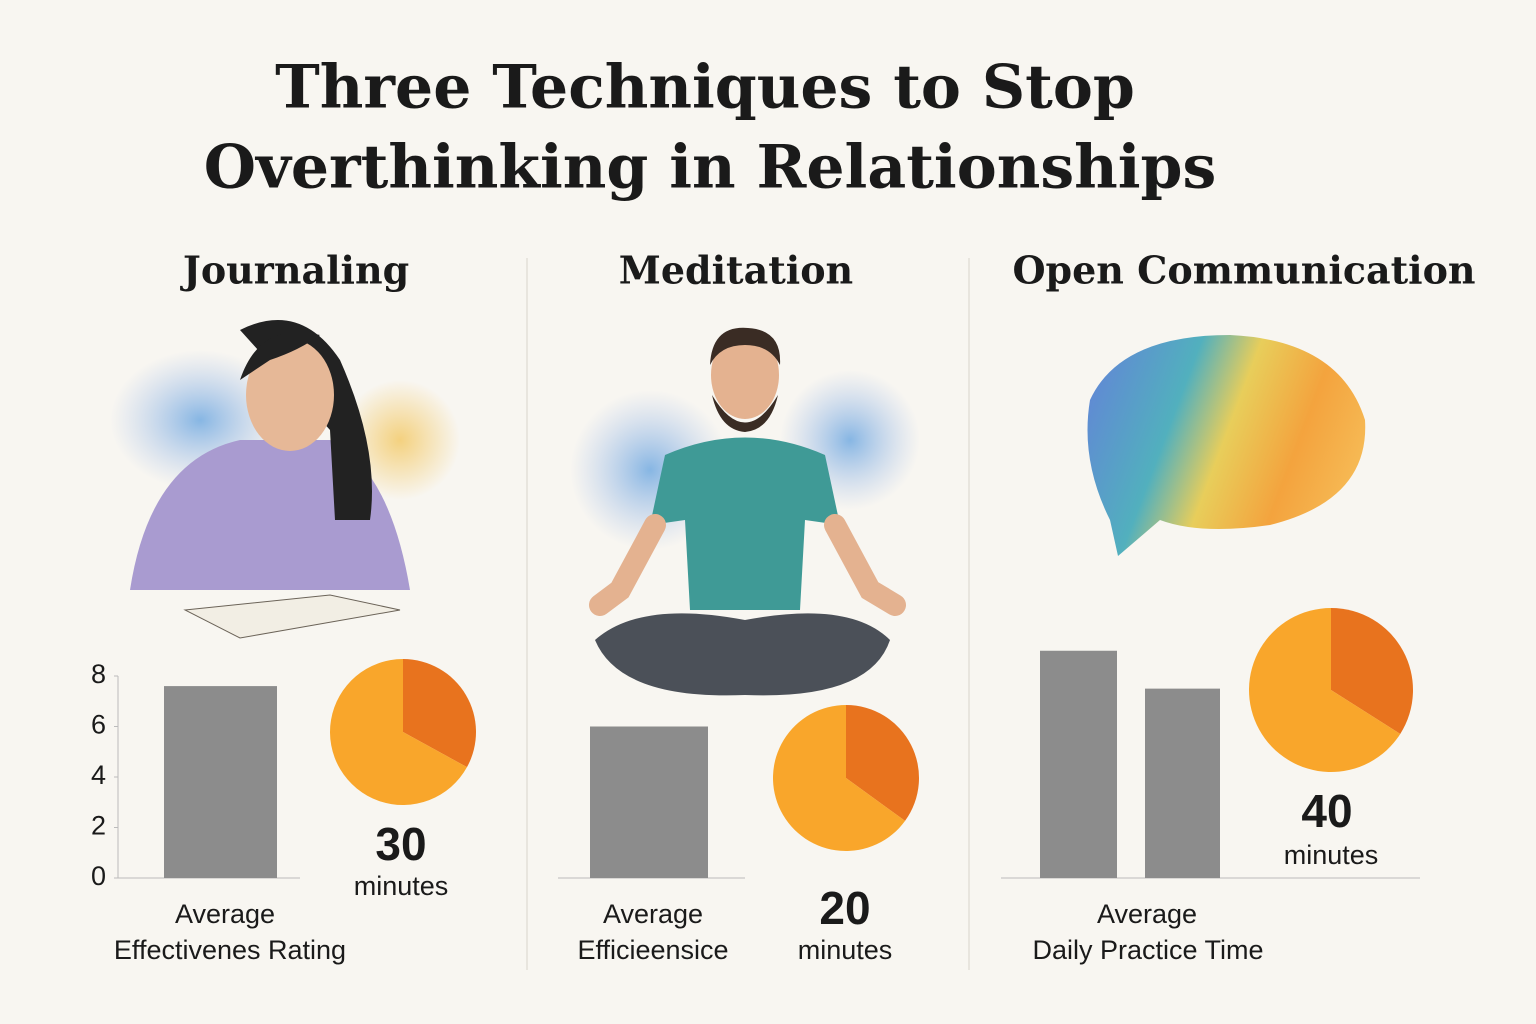  Describe the element at coordinates (1226, 445) in the screenshot. I see `speech-bubble-illustration` at that location.